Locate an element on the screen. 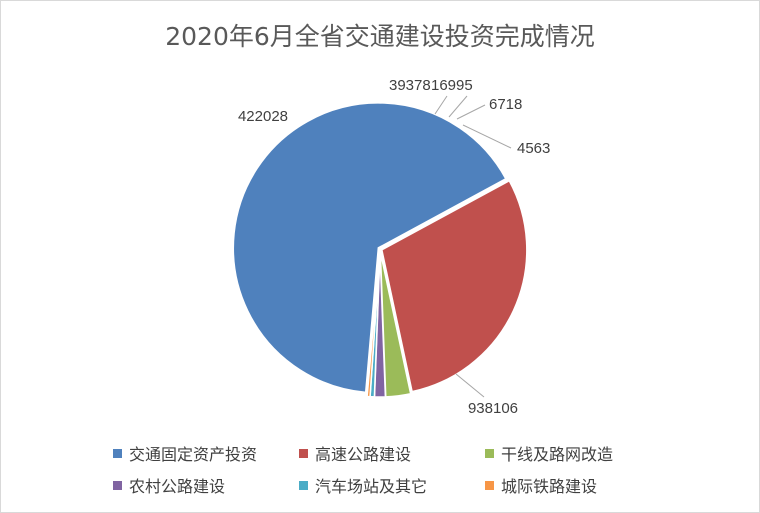 The height and width of the screenshot is (513, 760). chart-legend: 交通固定资产投资 高速公路建设 干线及路网改造农村公路建设 汽车场站及其它 城际铁路建设 is located at coordinates (393, 469).